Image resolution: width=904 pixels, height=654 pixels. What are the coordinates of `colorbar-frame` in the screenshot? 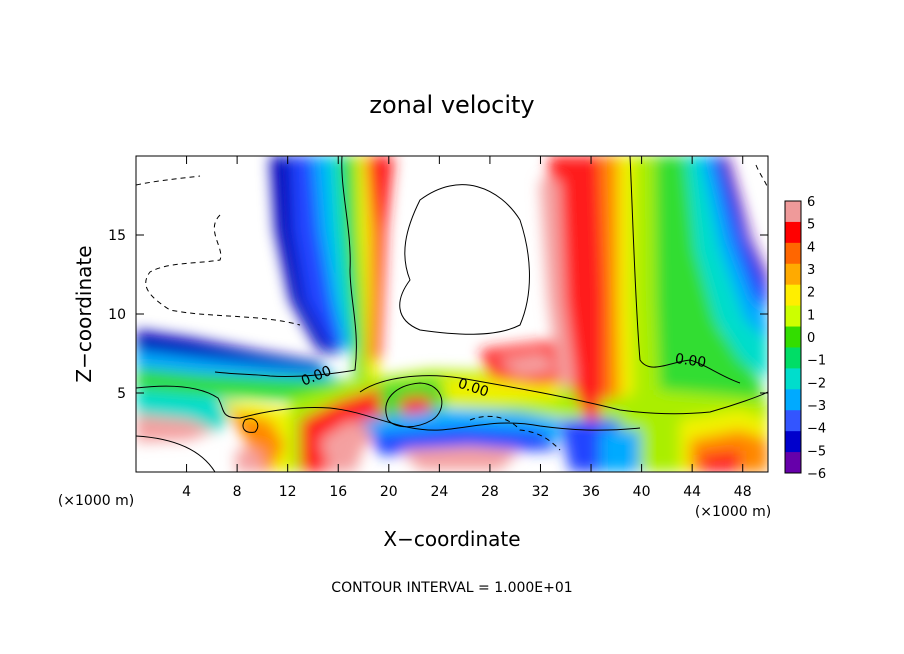 It's located at (793, 337).